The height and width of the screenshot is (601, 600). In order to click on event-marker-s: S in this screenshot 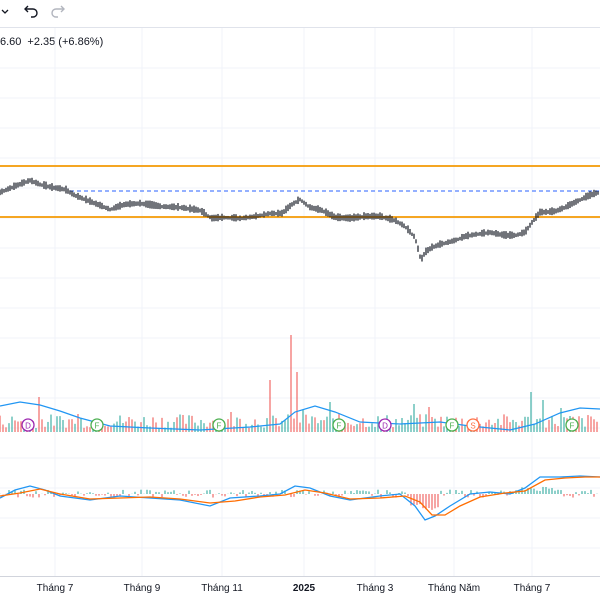, I will do `click(473, 425)`.